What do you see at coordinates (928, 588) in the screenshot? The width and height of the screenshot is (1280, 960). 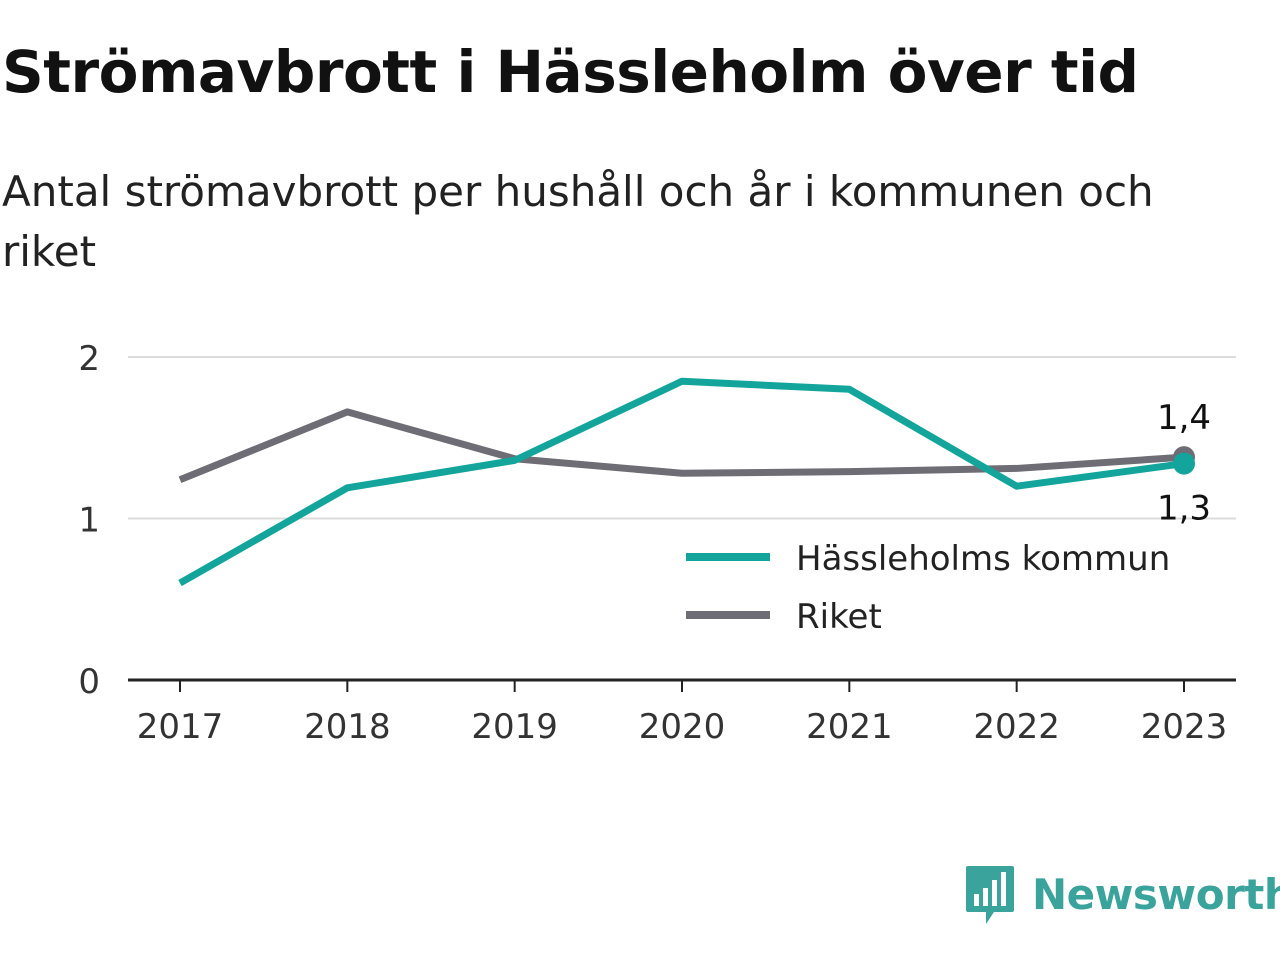 I see `legend: Hässleholms kommun Riket` at bounding box center [928, 588].